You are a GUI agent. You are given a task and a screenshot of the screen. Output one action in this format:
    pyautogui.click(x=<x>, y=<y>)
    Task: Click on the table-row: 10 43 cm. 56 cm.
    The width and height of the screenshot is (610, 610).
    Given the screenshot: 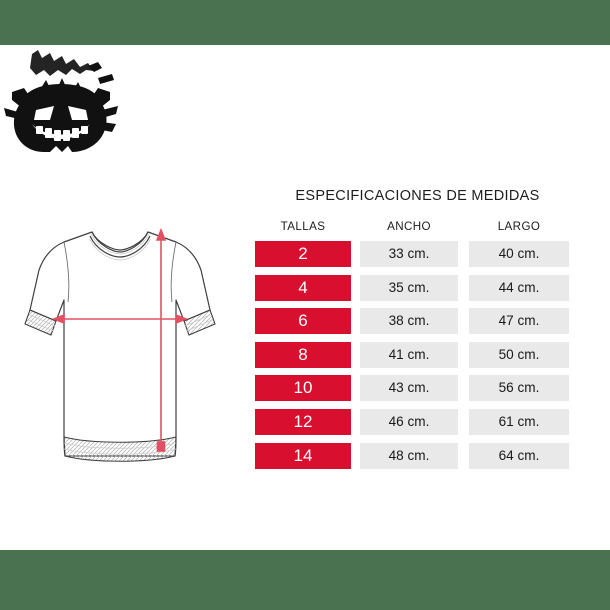 What is the action you would take?
    pyautogui.click(x=417, y=388)
    